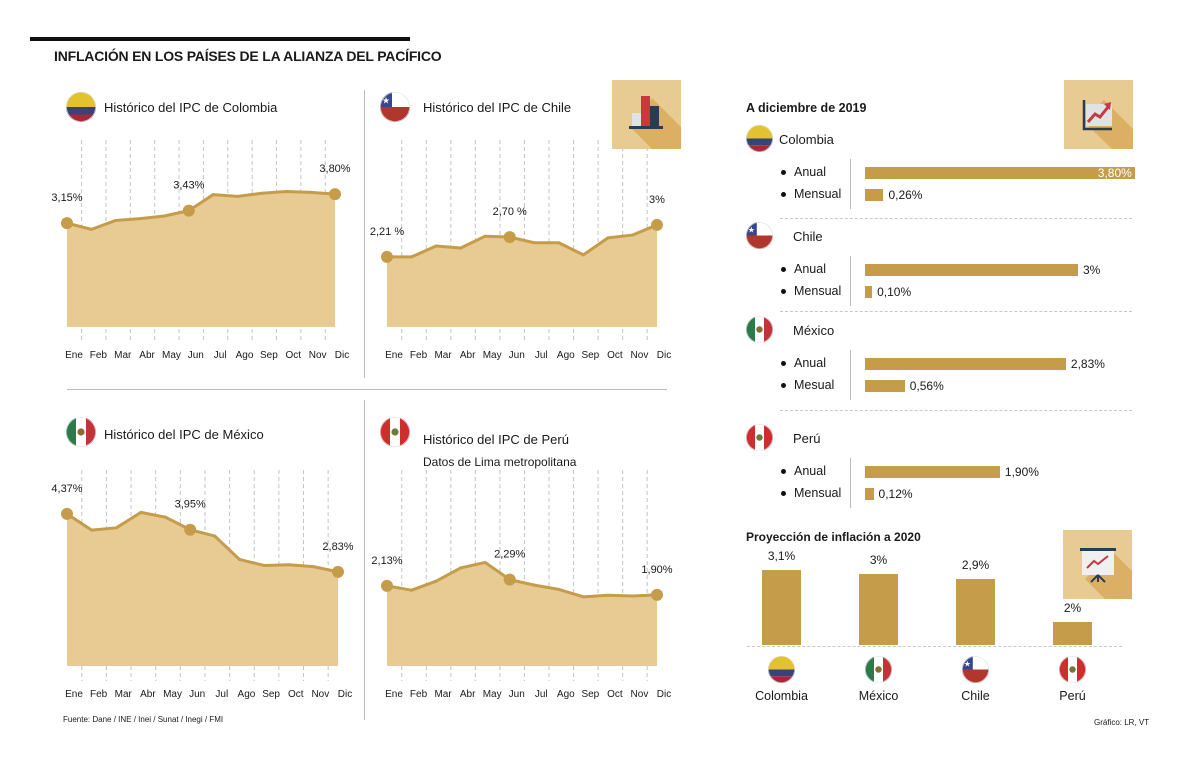 This screenshot has height=762, width=1200. Describe the element at coordinates (66, 198) in the screenshot. I see `data-label: 3,15%` at that location.